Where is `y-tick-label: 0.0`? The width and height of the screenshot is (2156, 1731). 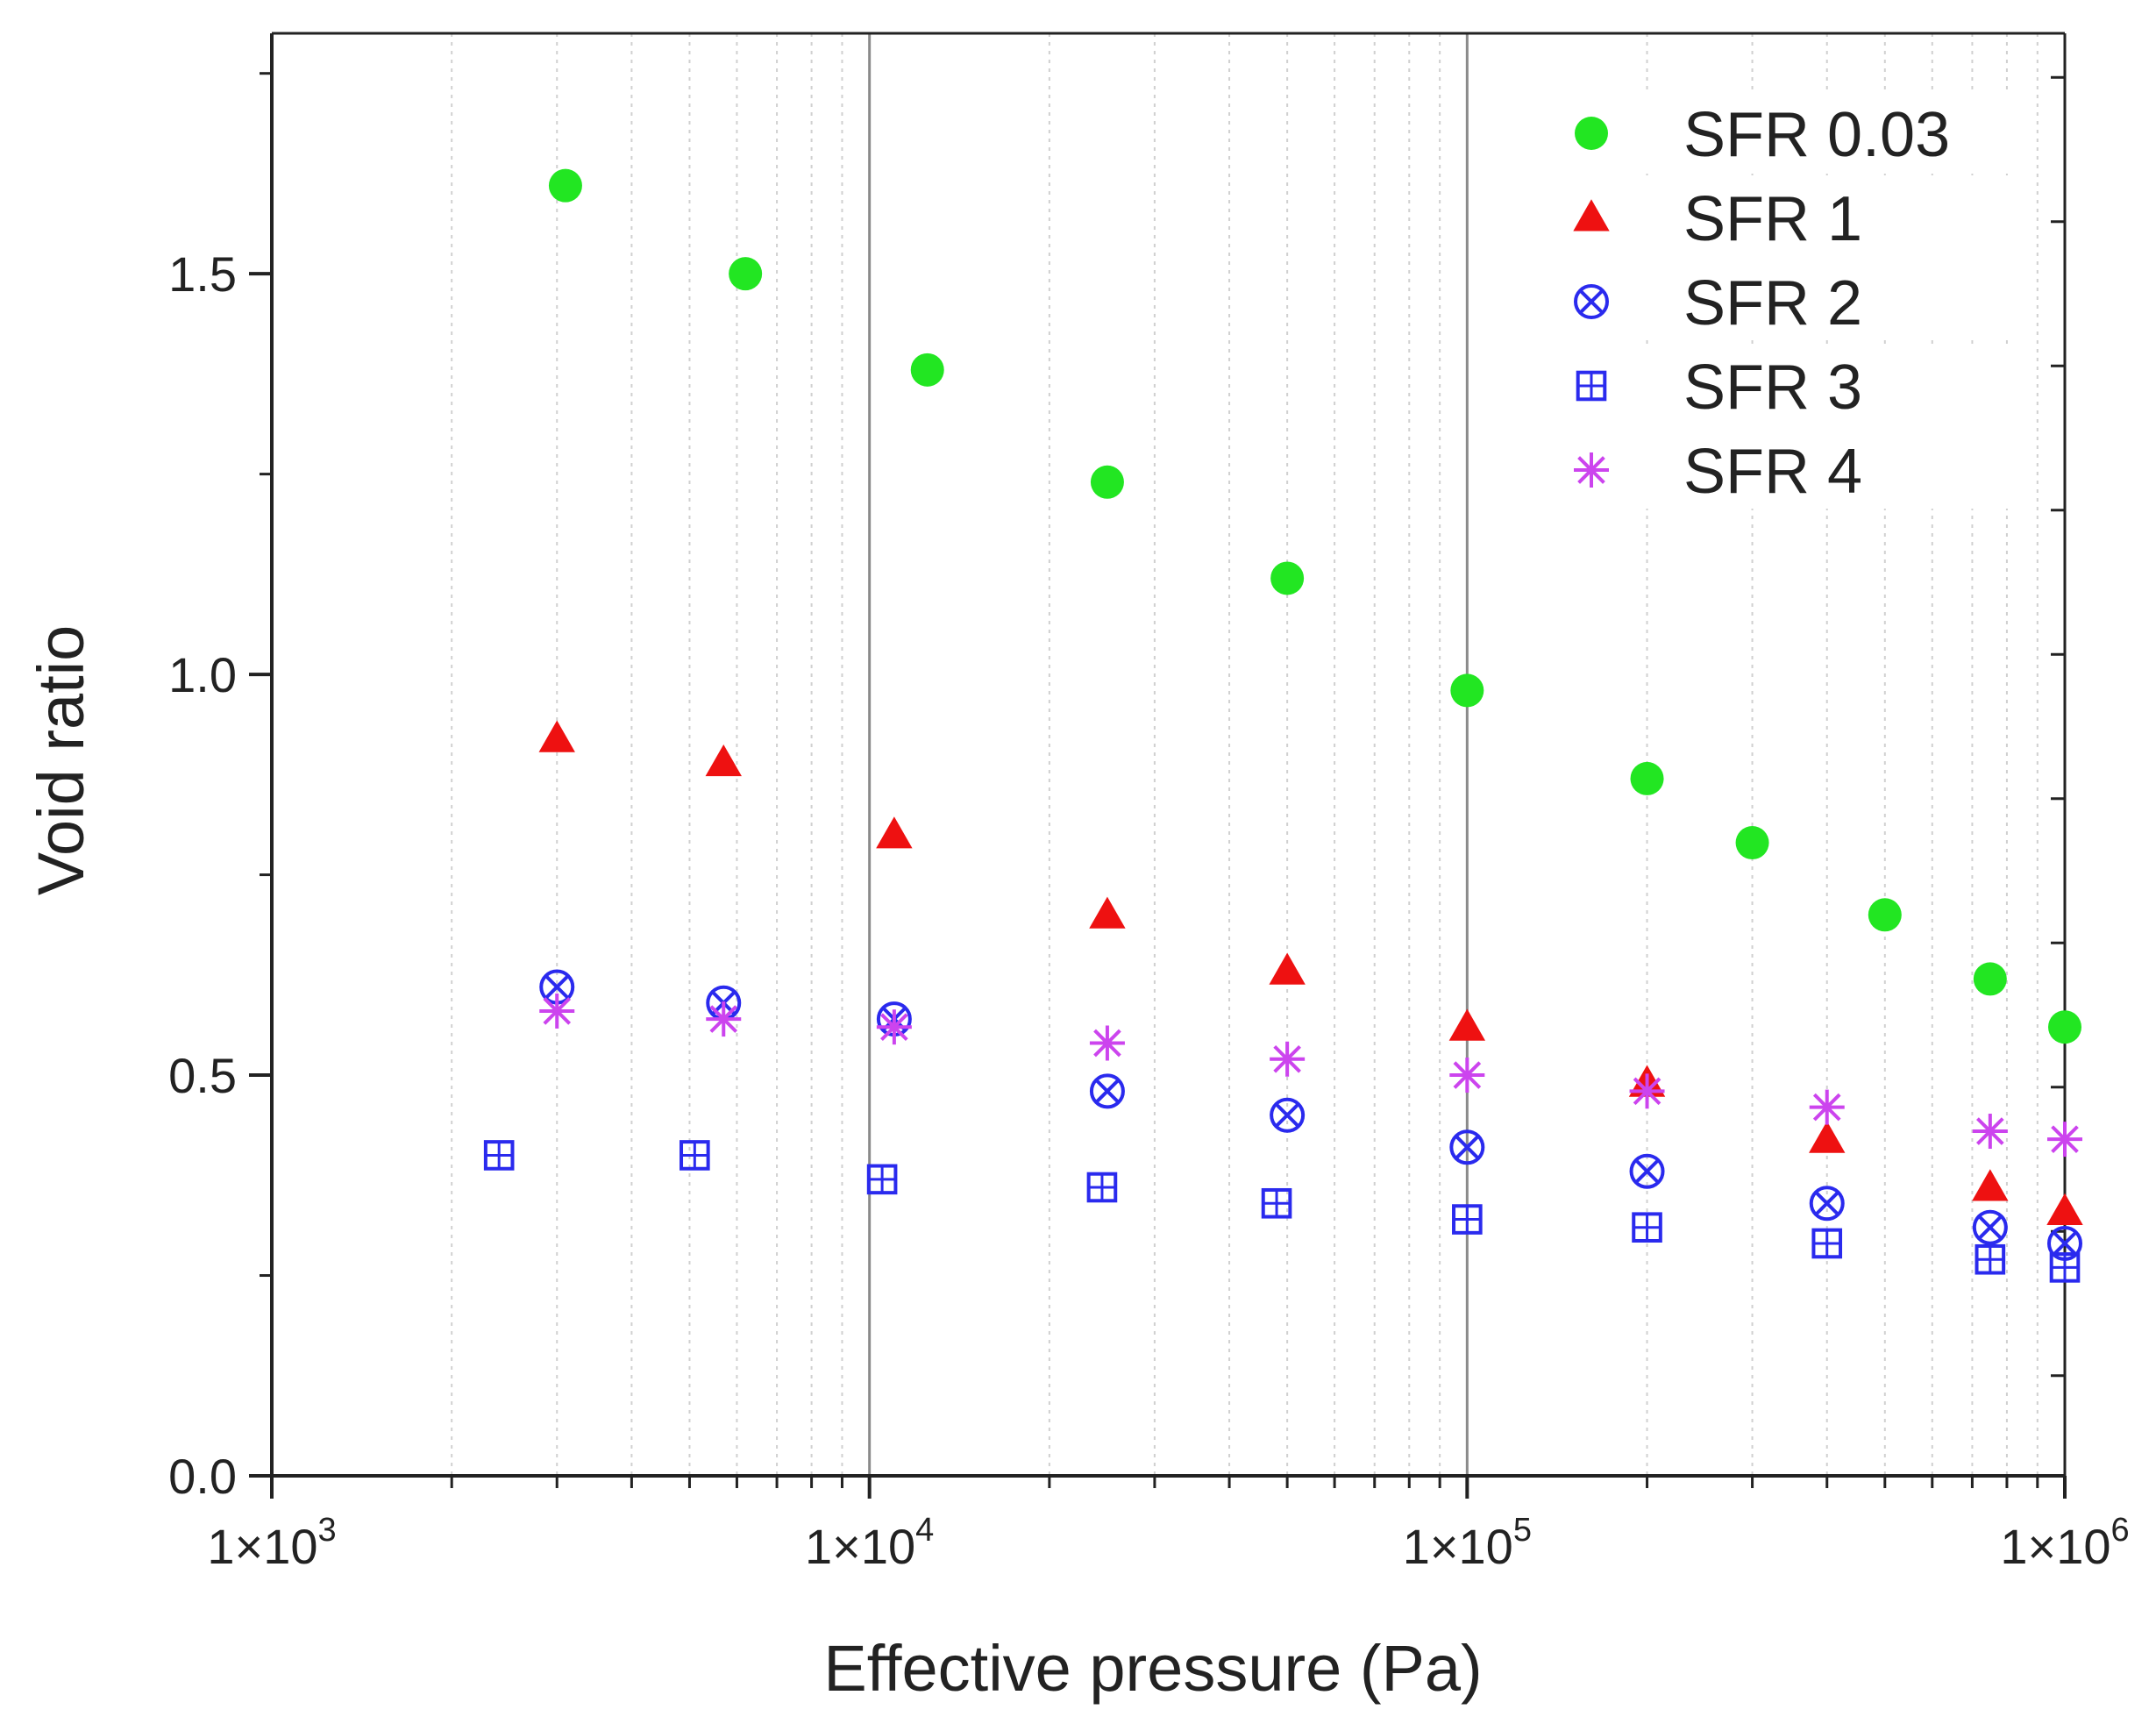
y-tick-label: 0.0 is located at coordinates (202, 1476).